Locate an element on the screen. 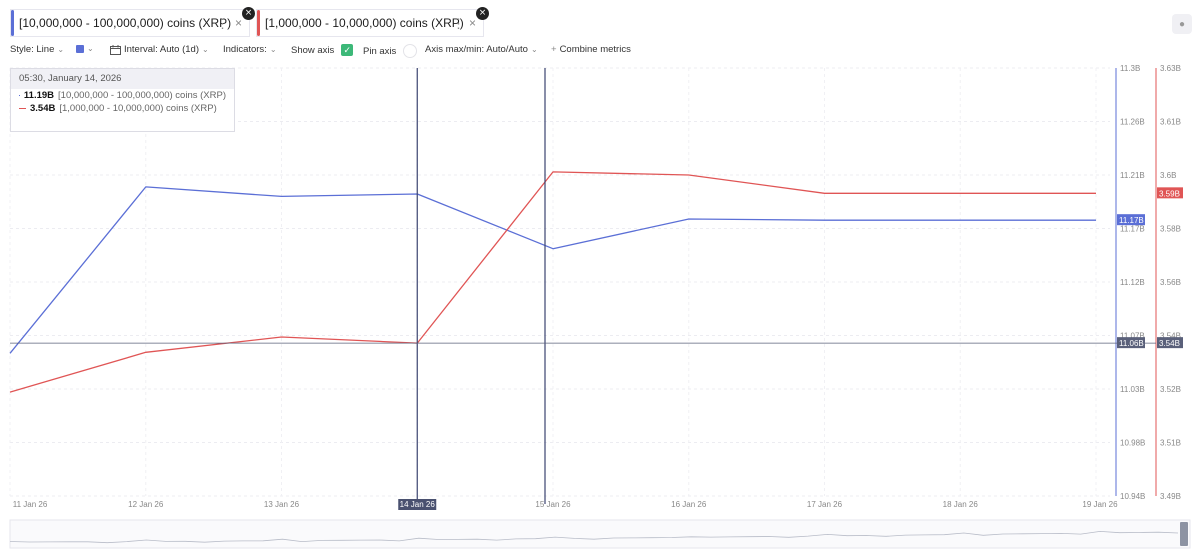 The height and width of the screenshot is (554, 1200). indicators-label: Indicators: is located at coordinates (245, 49).